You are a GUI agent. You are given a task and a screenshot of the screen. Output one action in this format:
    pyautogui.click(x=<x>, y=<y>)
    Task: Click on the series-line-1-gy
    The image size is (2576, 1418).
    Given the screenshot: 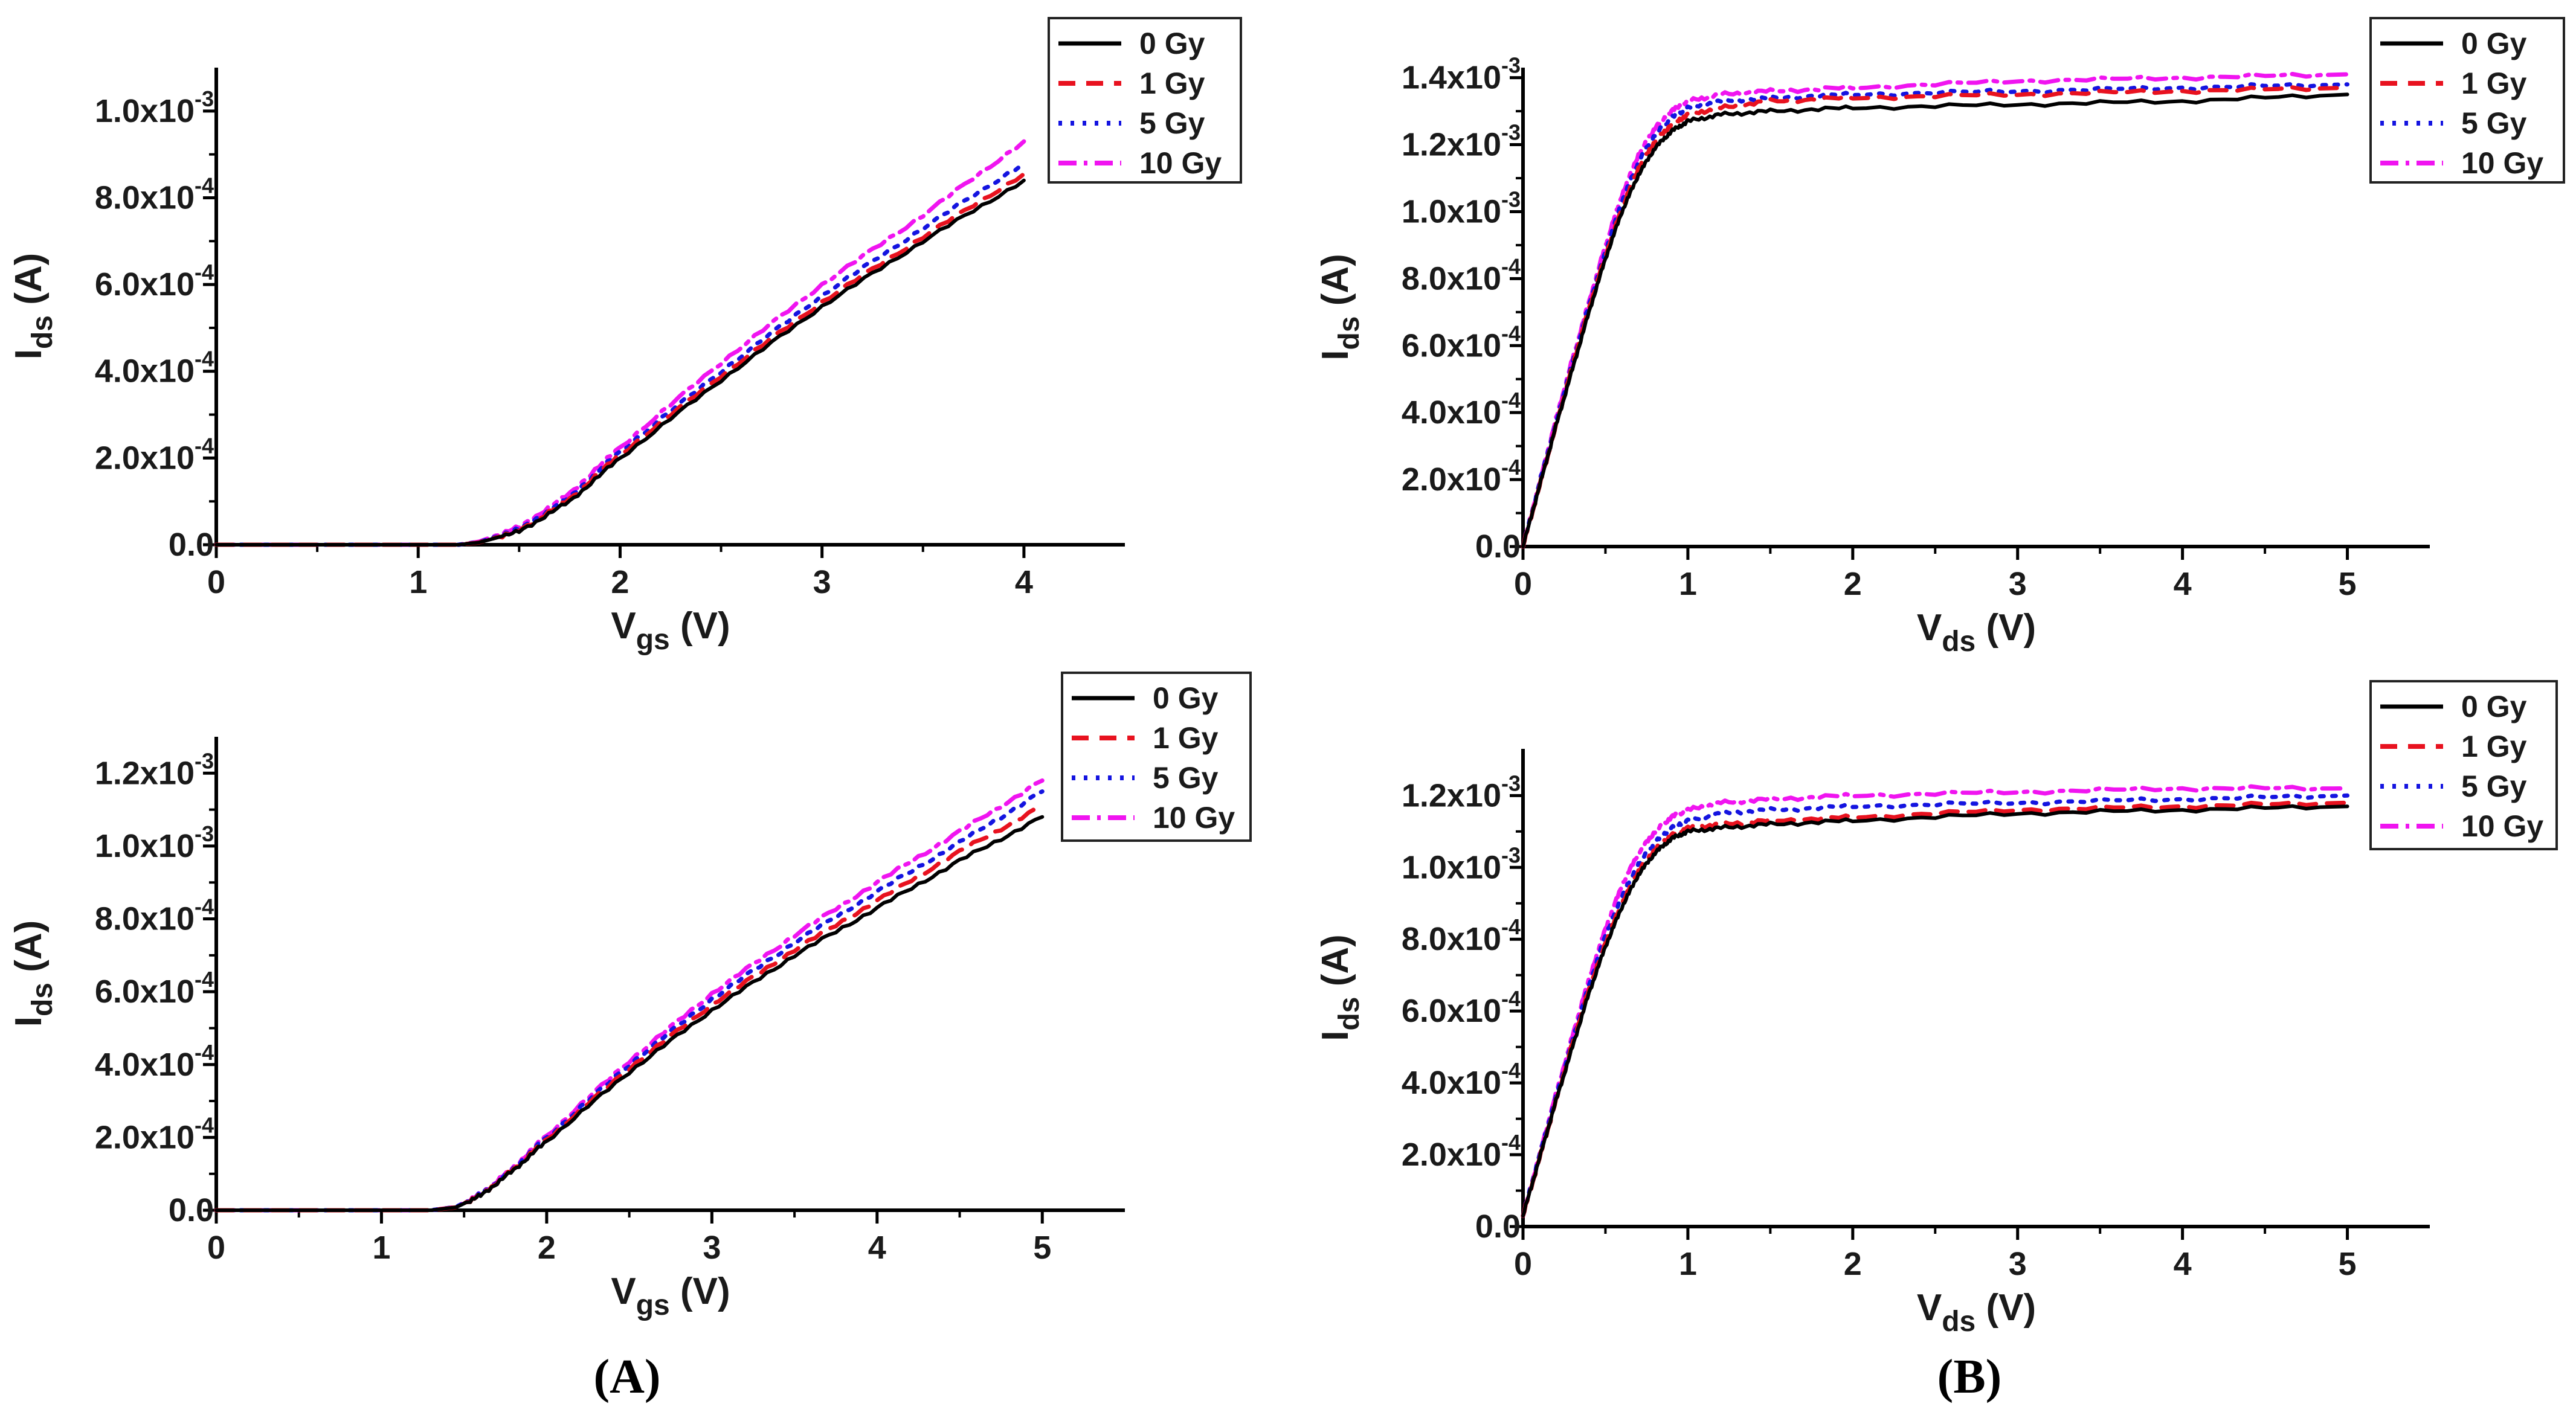 What is the action you would take?
    pyautogui.click(x=1935, y=317)
    